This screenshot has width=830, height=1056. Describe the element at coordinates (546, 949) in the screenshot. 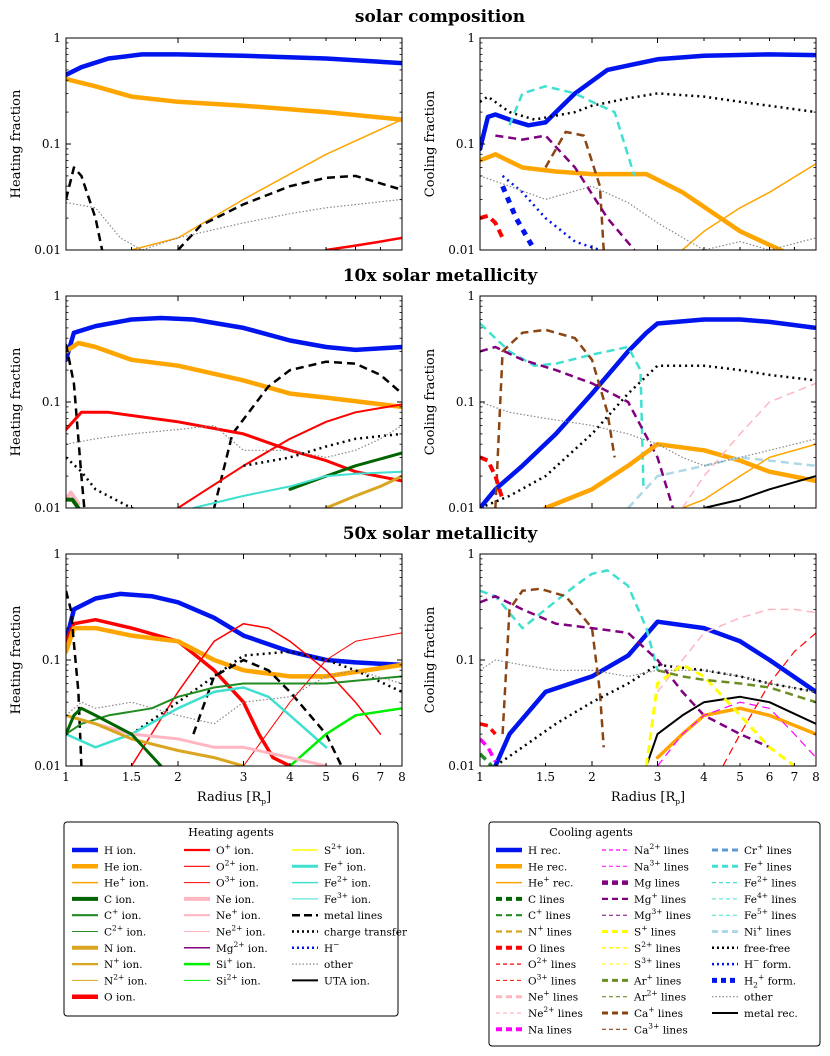

I see `legend-label: O lines` at that location.